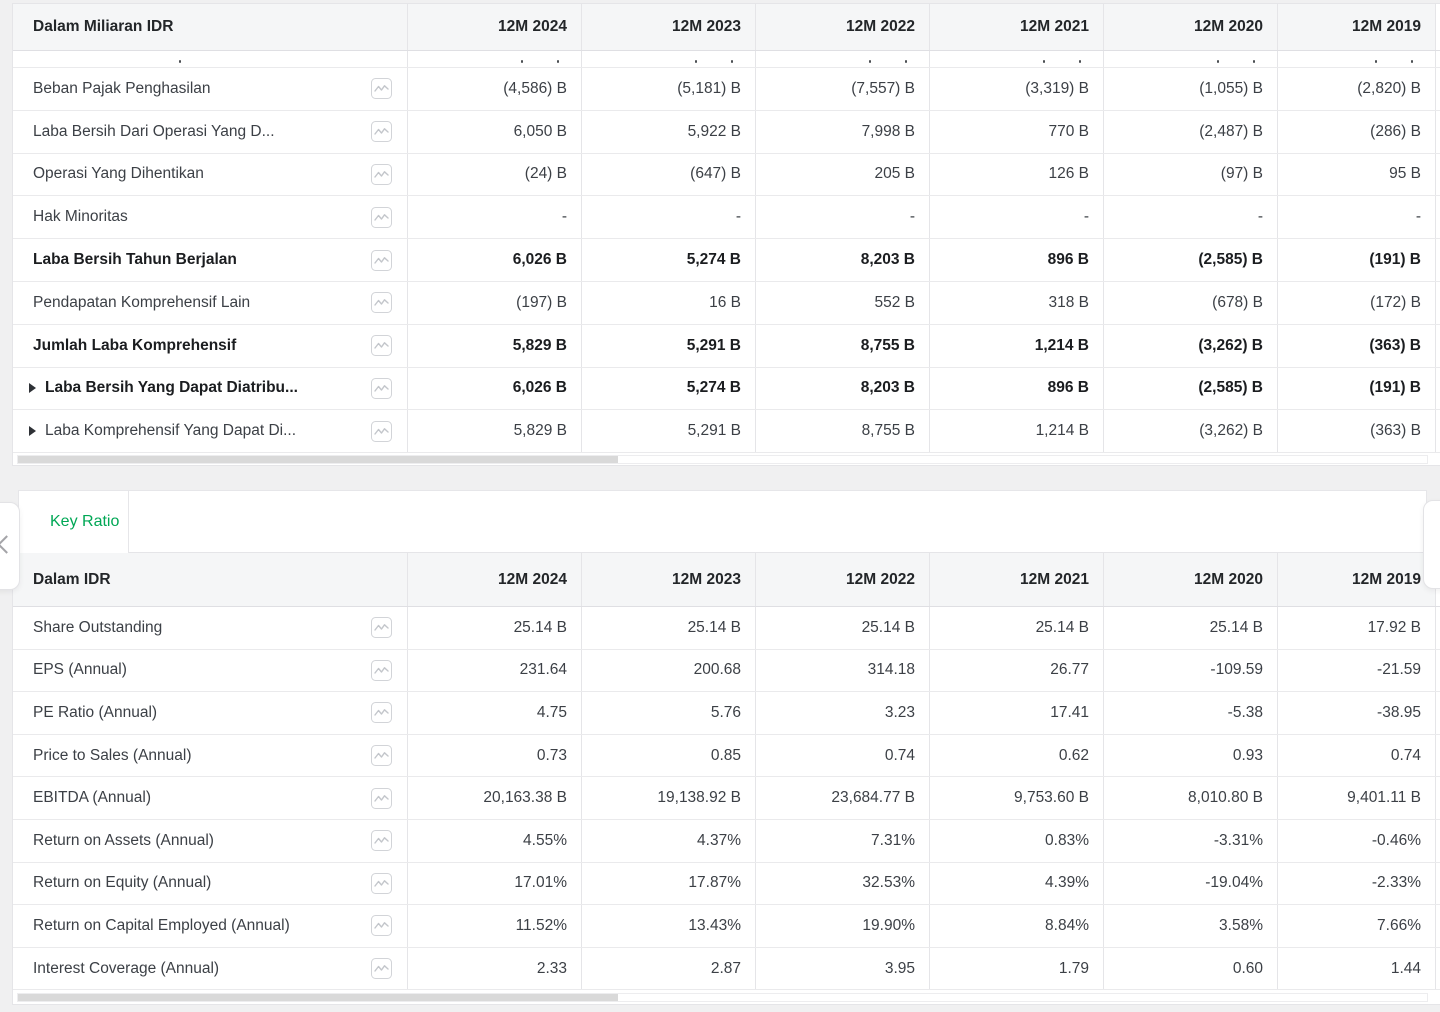 Image resolution: width=1440 pixels, height=1012 pixels. What do you see at coordinates (668, 968) in the screenshot?
I see `value-cell: 2.87` at bounding box center [668, 968].